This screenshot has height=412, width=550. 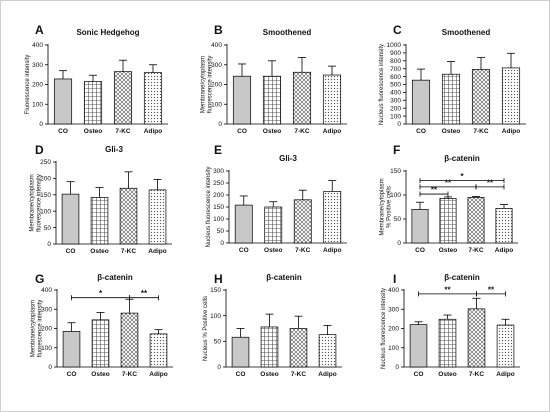 I want to click on x-tick-label-c: Adipo, so click(x=511, y=131).